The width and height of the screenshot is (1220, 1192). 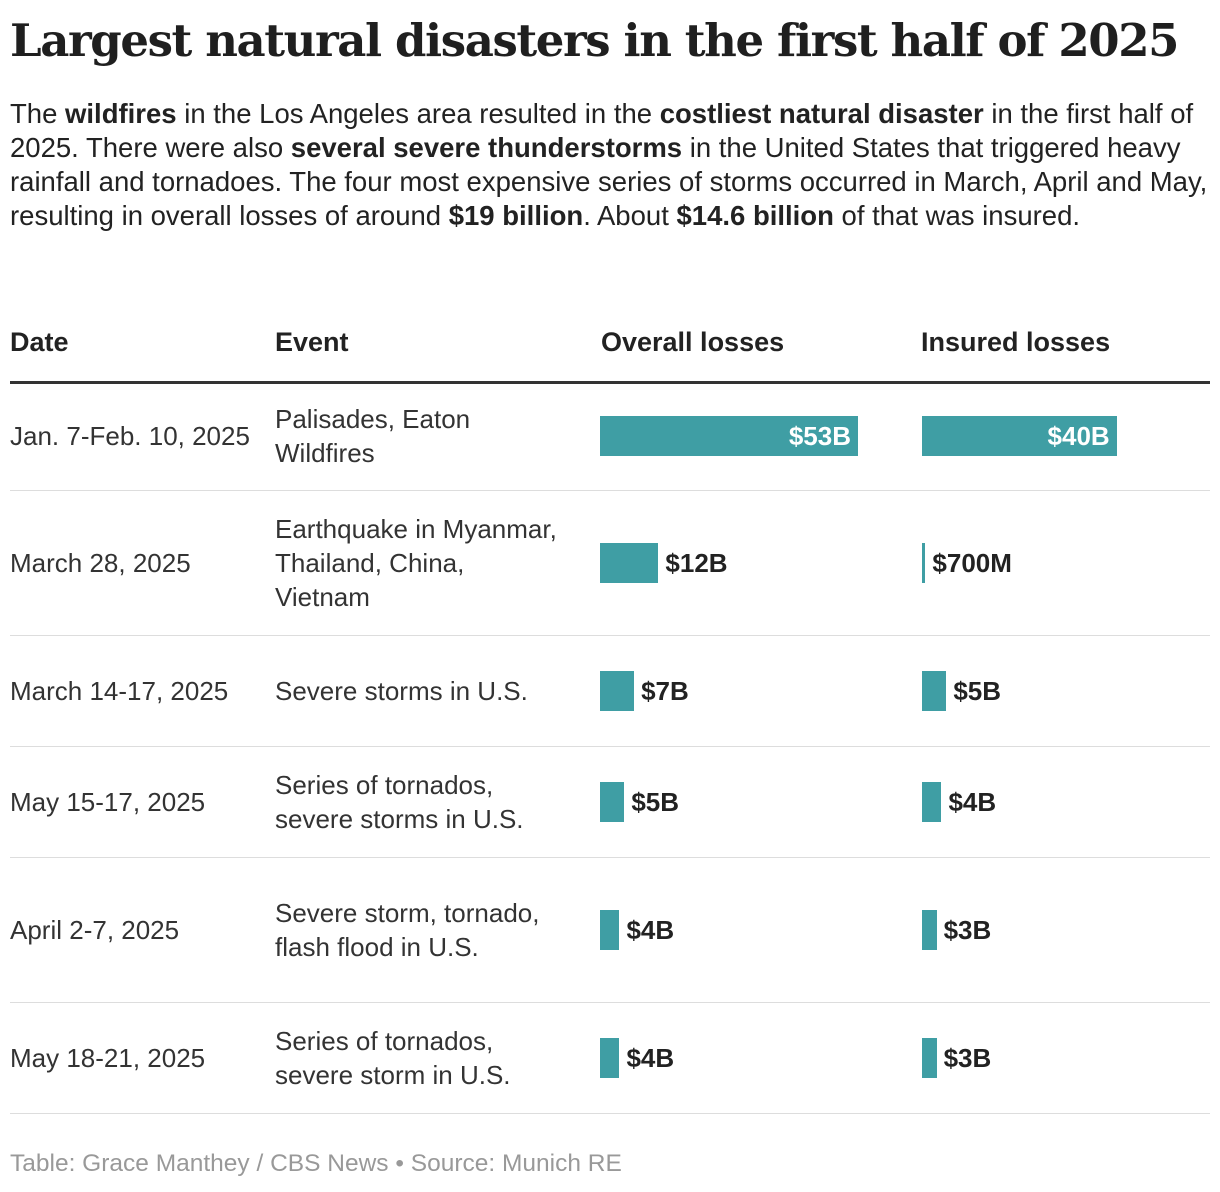 What do you see at coordinates (130, 436) in the screenshot?
I see `row-date: Jan. 7-Feb. 10, 2025` at bounding box center [130, 436].